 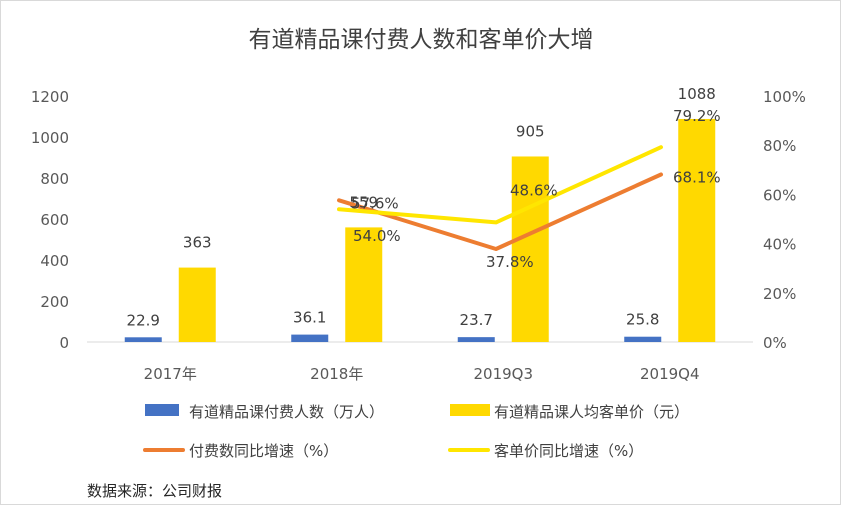 I want to click on x-tick-label: 2018年, so click(x=336, y=374).